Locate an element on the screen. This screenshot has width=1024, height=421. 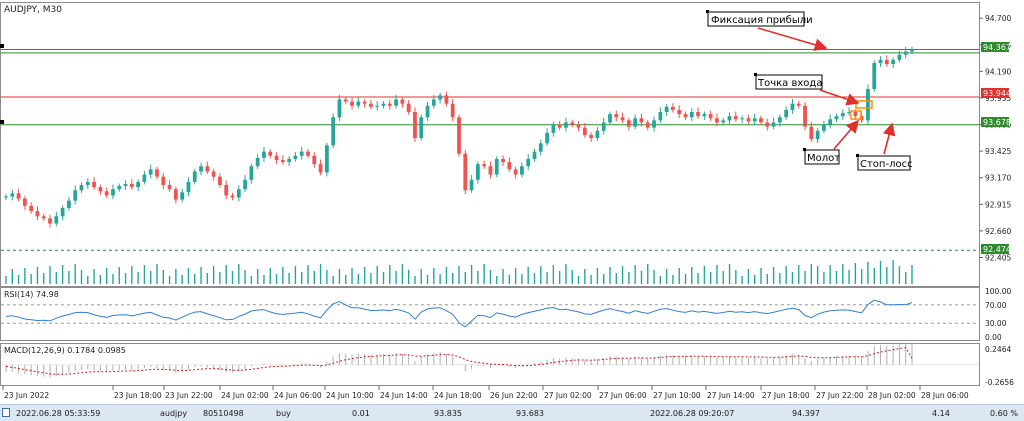
time-tick-label: 24 Jun 10:00 is located at coordinates (350, 395).